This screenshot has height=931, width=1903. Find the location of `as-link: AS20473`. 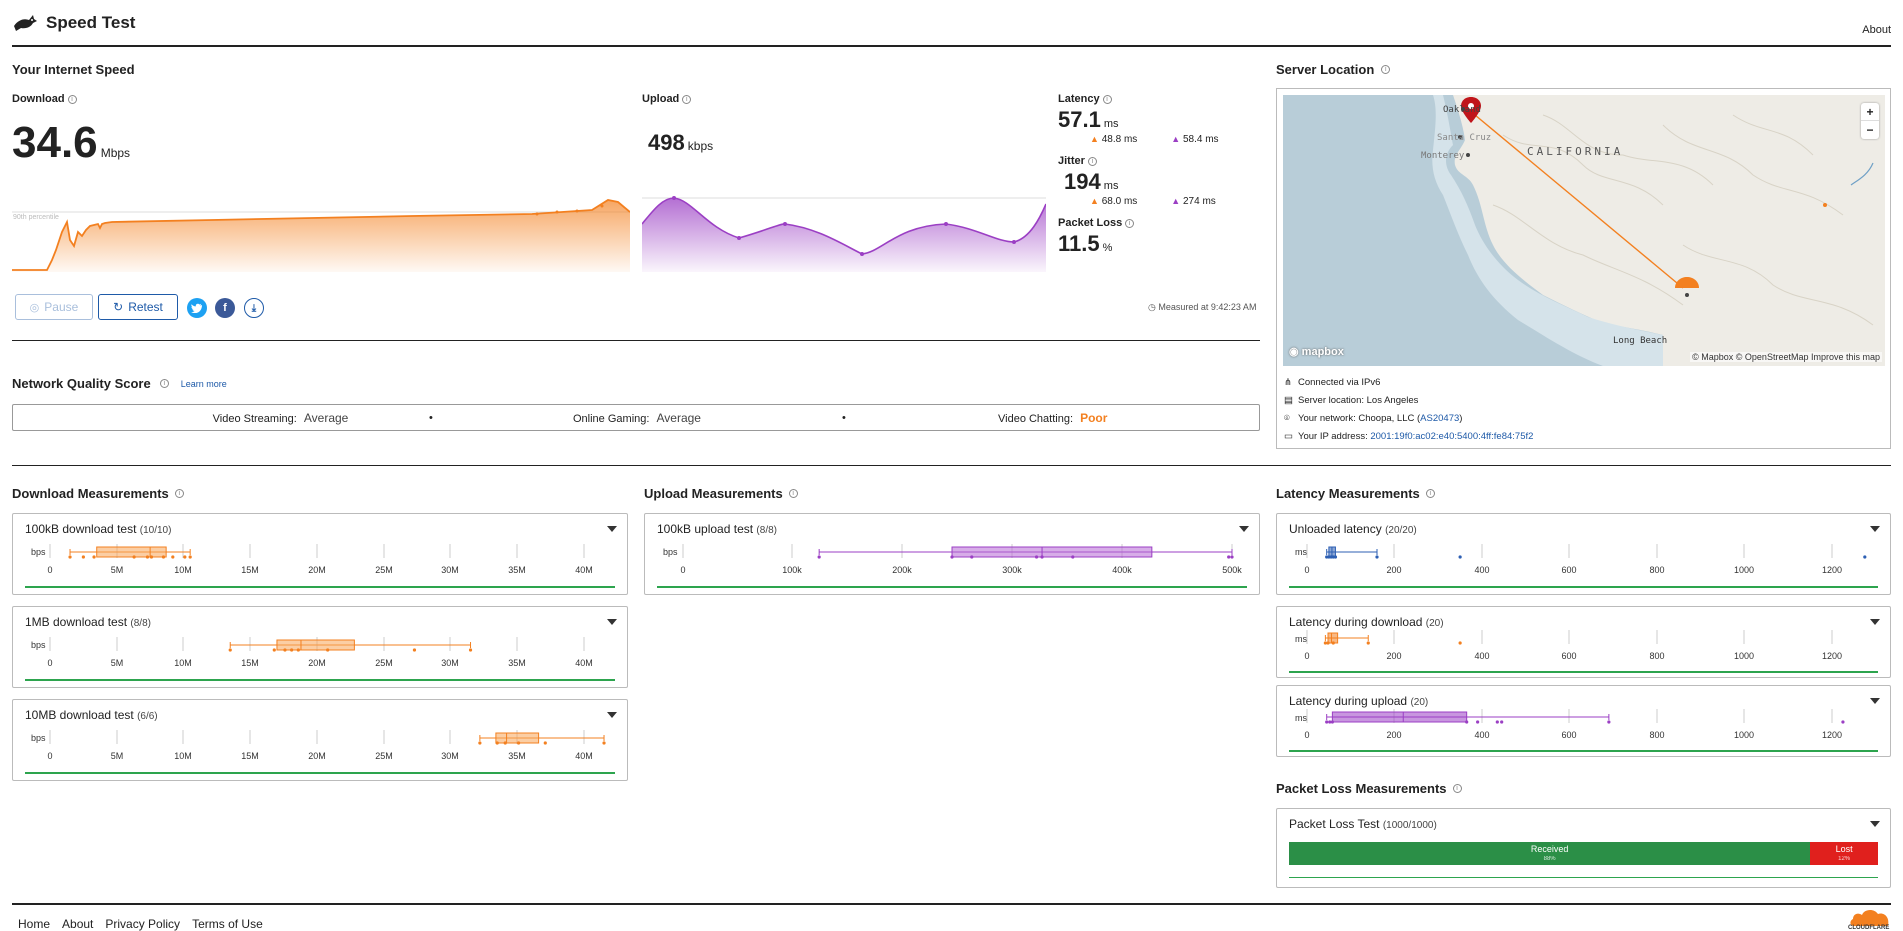

as-link: AS20473 is located at coordinates (1440, 418).